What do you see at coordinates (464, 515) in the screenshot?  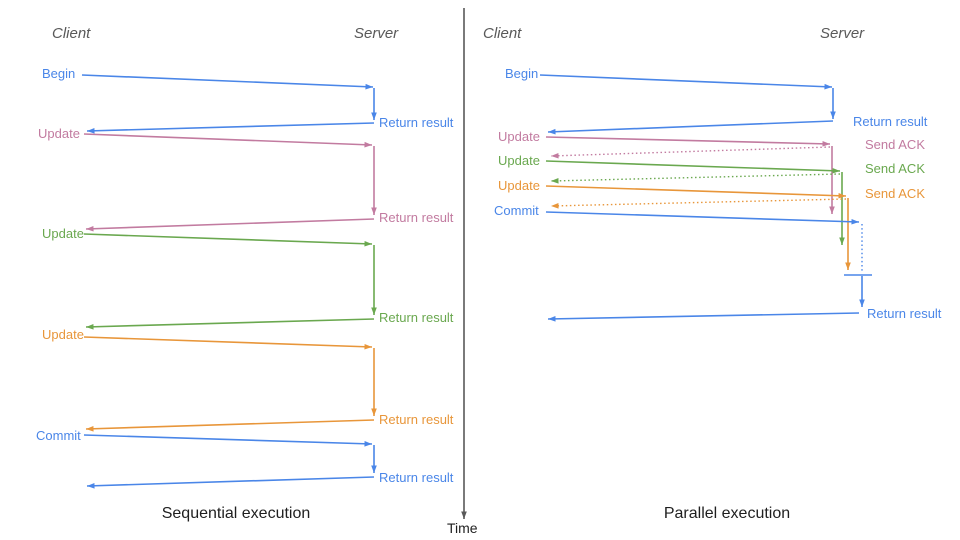 I see `time-axis-line-arrowhead-icon` at bounding box center [464, 515].